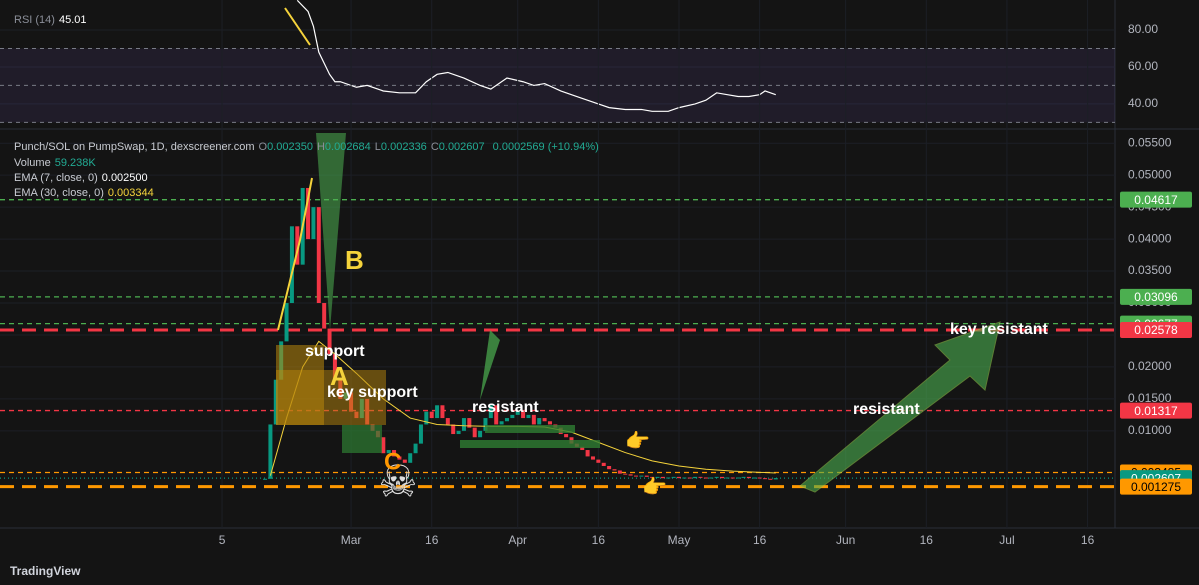 This screenshot has width=1199, height=585. What do you see at coordinates (290, 147) in the screenshot?
I see `ohlc-value: 0.002350` at bounding box center [290, 147].